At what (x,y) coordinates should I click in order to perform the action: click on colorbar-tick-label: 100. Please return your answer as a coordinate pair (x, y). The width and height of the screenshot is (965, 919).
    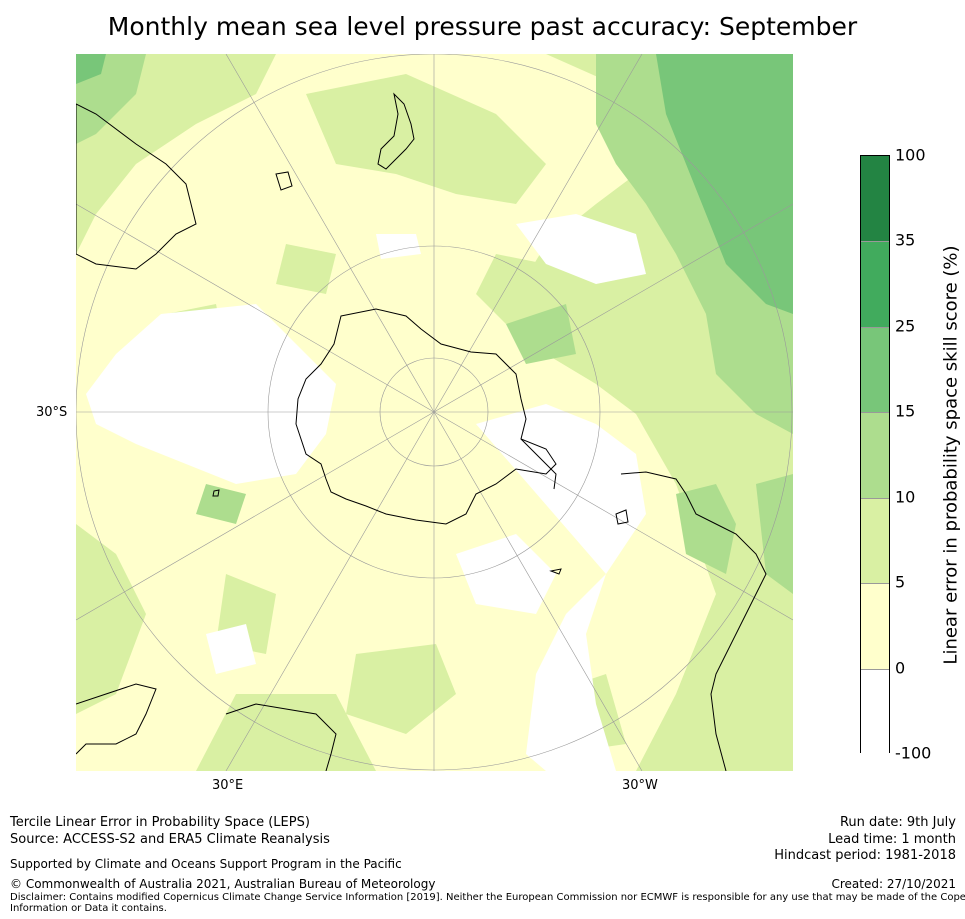
    Looking at the image, I should click on (910, 155).